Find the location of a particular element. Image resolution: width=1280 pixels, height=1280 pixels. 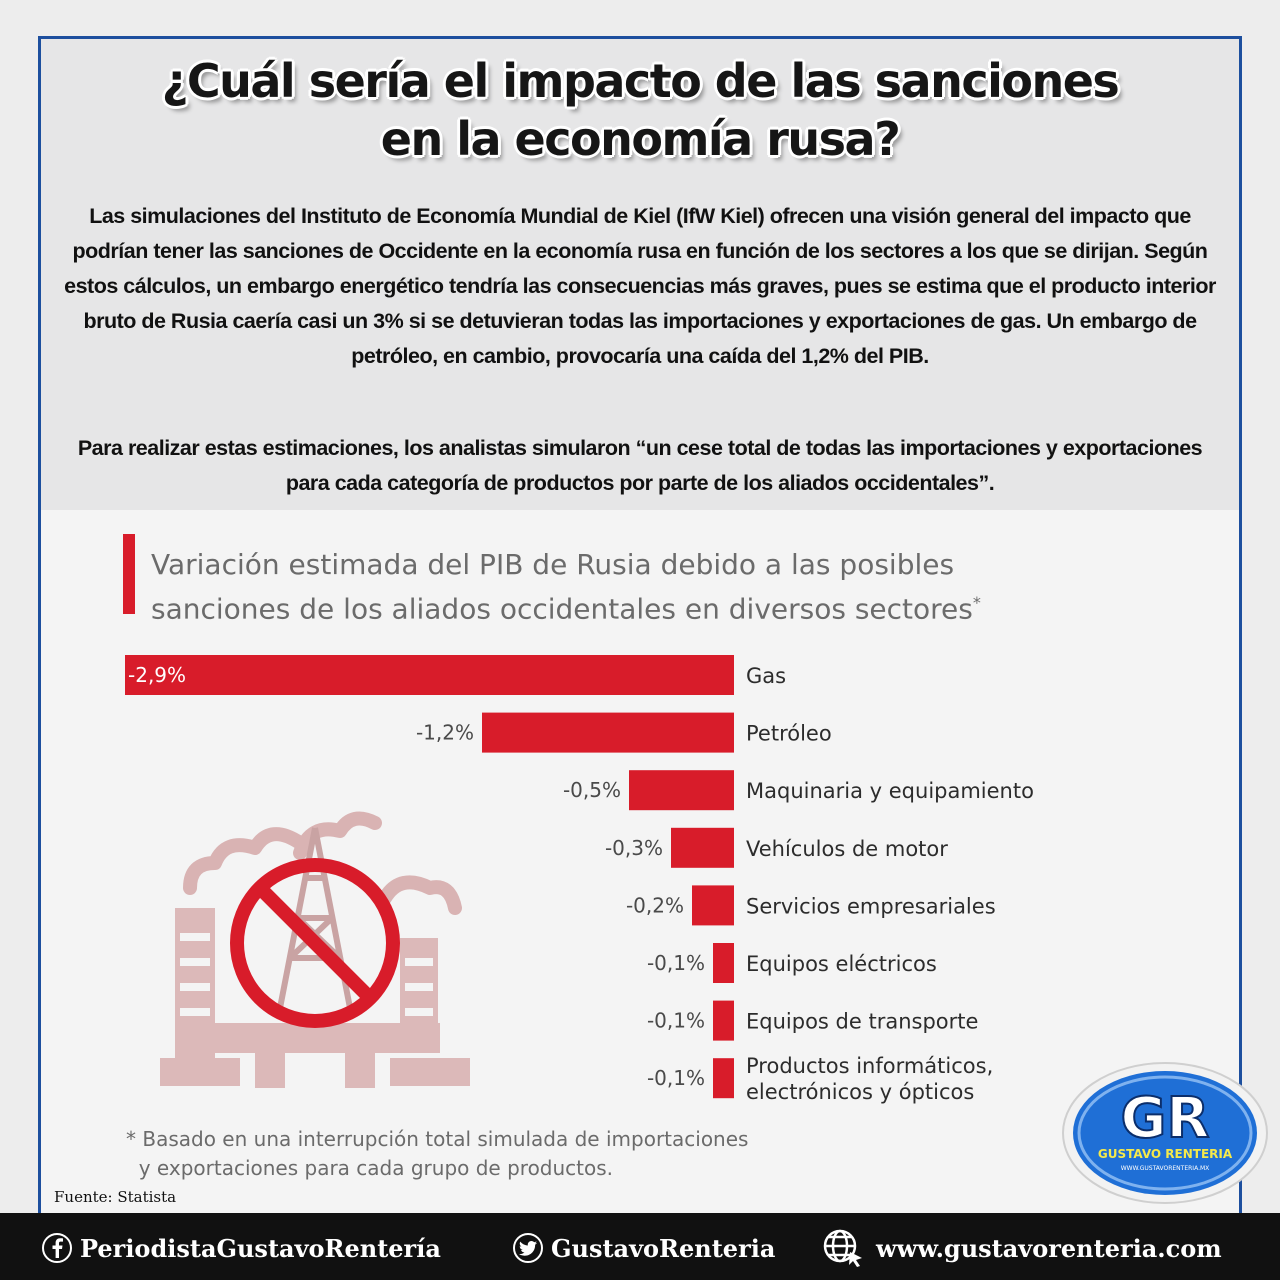

prohibition-icon is located at coordinates (315, 943).